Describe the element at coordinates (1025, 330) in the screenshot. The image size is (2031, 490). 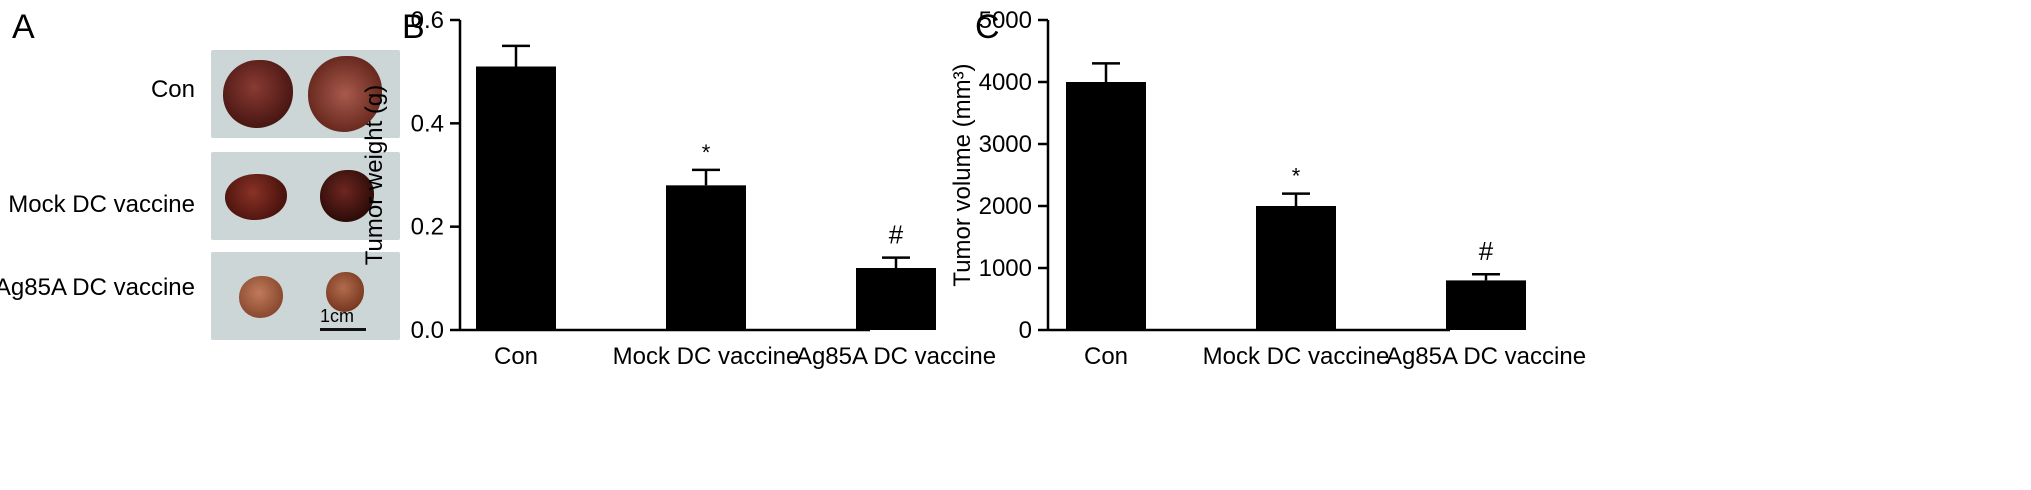
I see `y-tick-label: 0` at that location.